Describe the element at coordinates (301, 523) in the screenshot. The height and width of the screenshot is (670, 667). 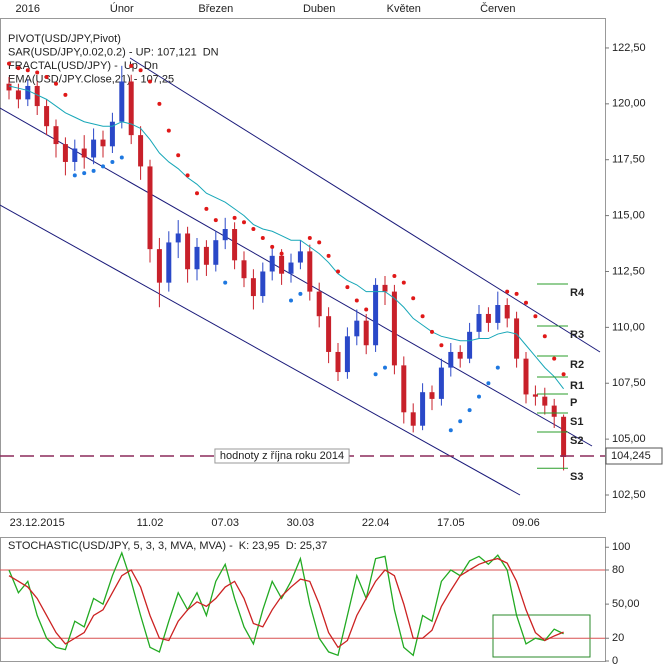
I see `x-tick-label: 30.03` at that location.